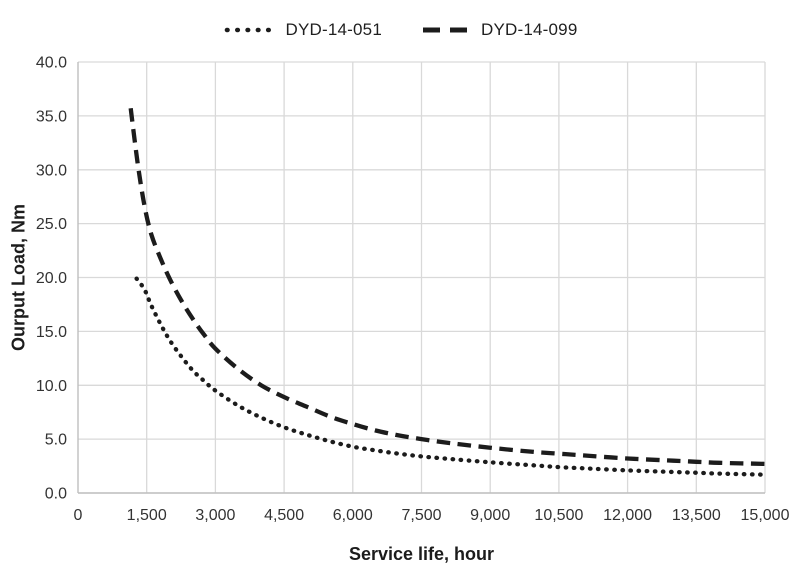  Describe the element at coordinates (51, 386) in the screenshot. I see `y-tick-label: 10.0` at that location.